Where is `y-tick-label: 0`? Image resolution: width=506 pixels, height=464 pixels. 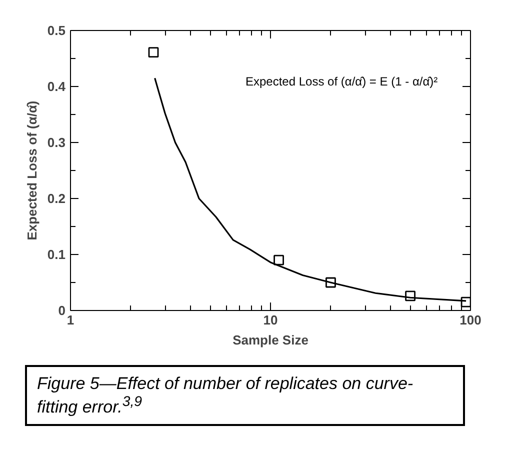 y-tick-label: 0 is located at coordinates (62, 310).